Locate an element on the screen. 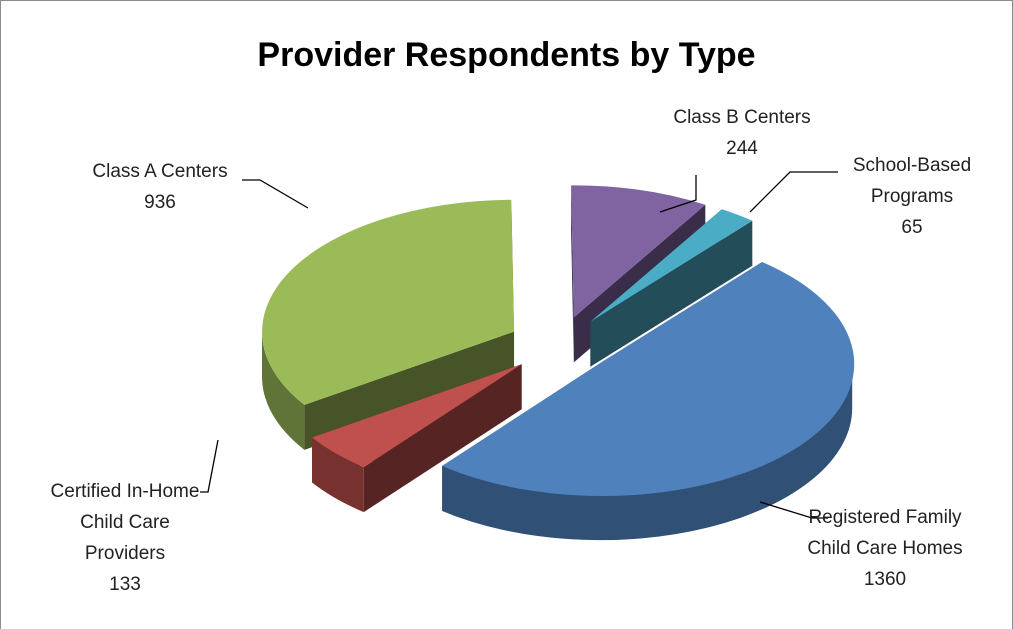 Image resolution: width=1013 pixels, height=629 pixels. slice-label: School-Based Programs 65 is located at coordinates (912, 196).